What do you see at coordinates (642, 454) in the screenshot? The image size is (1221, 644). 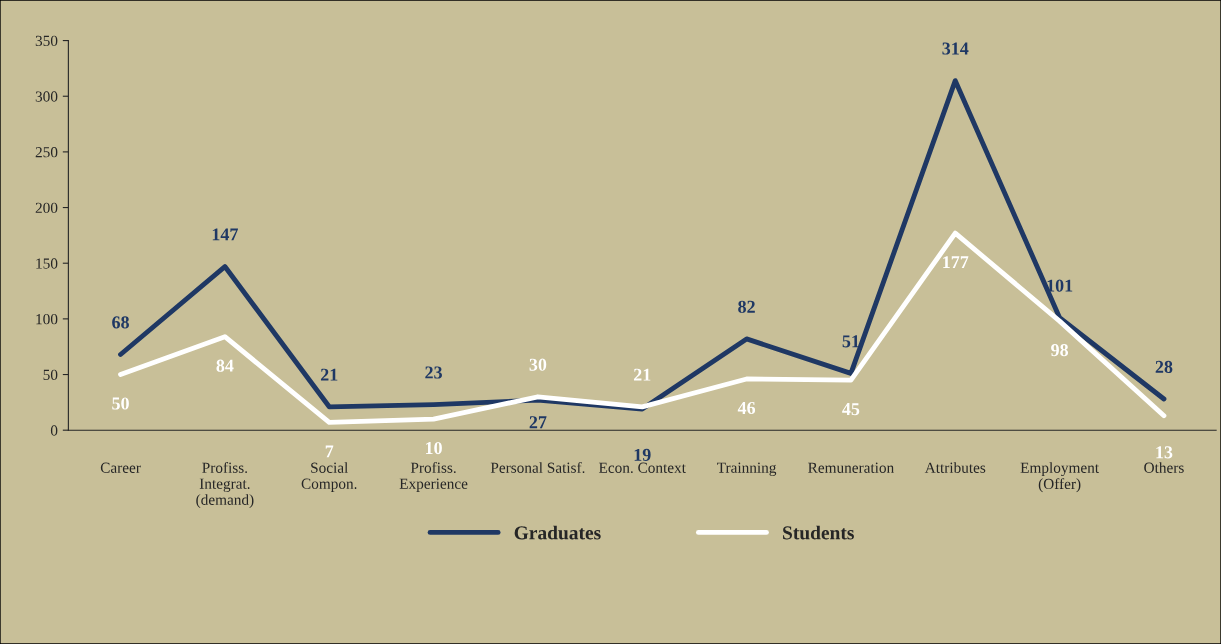 I see `data-label: 19` at bounding box center [642, 454].